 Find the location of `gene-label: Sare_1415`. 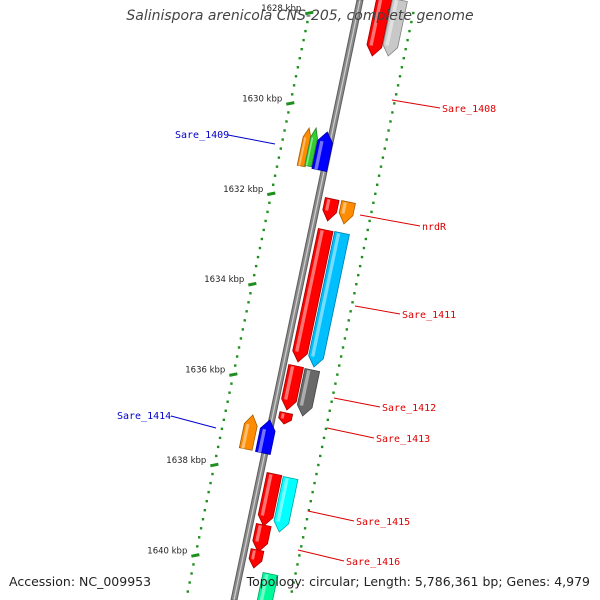

gene-label: Sare_1415 is located at coordinates (358, 519).